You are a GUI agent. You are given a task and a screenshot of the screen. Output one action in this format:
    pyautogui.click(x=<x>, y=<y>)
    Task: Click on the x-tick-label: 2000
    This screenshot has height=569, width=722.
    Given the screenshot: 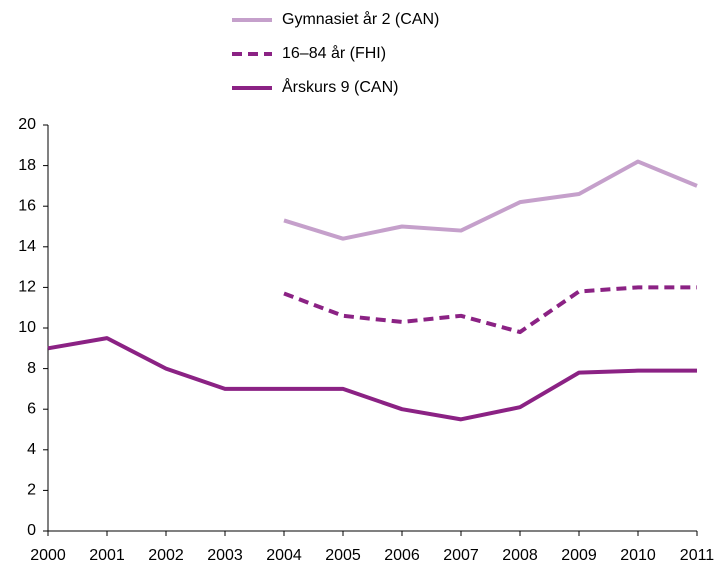 What is the action you would take?
    pyautogui.click(x=48, y=555)
    